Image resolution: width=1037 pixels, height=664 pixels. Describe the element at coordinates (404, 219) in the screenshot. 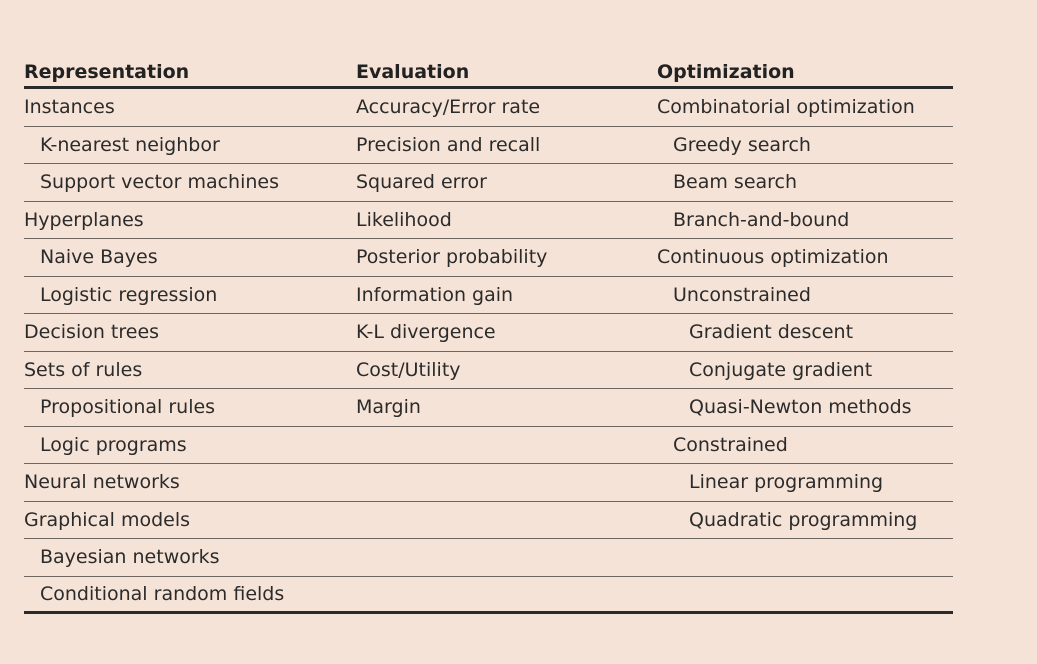

I see `evaluation-cell: Likelihood` at that location.